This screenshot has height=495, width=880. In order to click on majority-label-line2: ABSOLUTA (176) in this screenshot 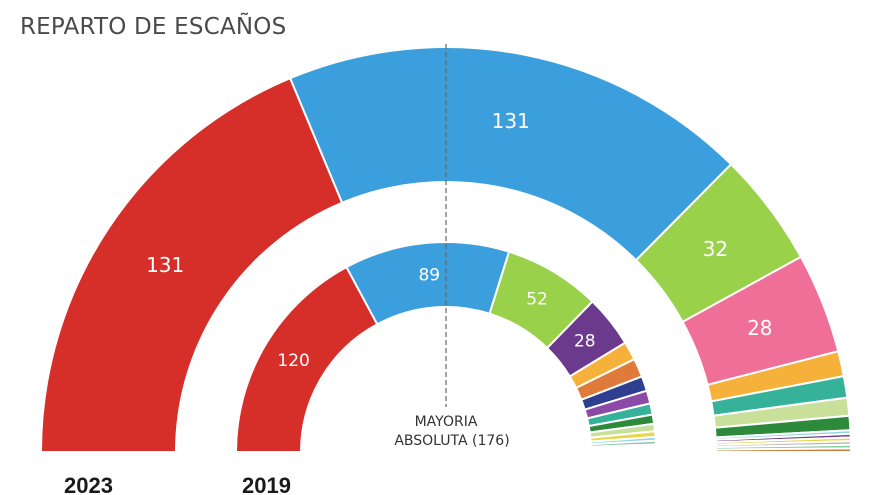, I will do `click(451, 441)`.